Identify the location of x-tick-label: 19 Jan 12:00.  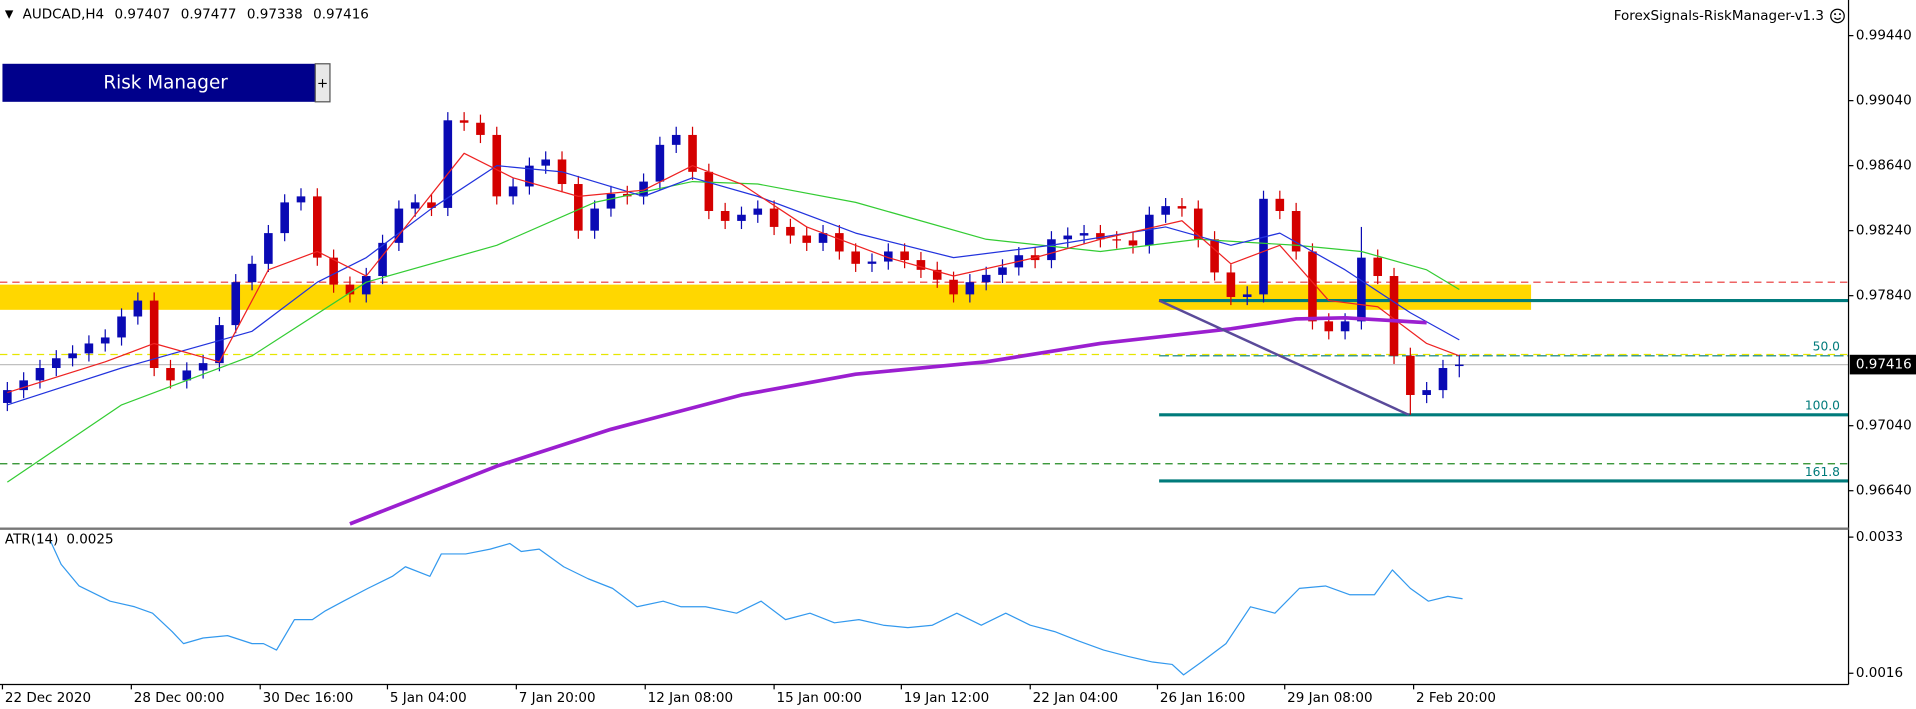
(946, 698).